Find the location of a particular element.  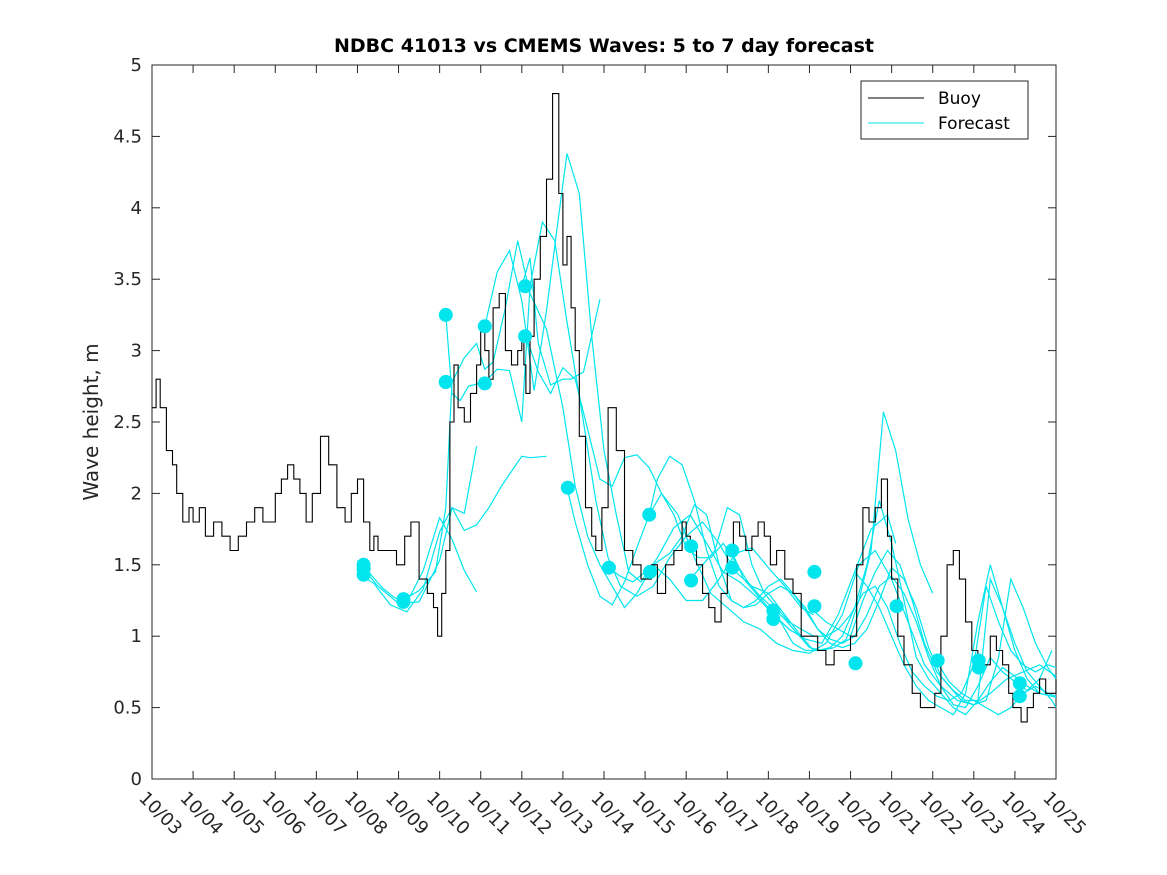

x-tick-label: 10/16 is located at coordinates (695, 814).